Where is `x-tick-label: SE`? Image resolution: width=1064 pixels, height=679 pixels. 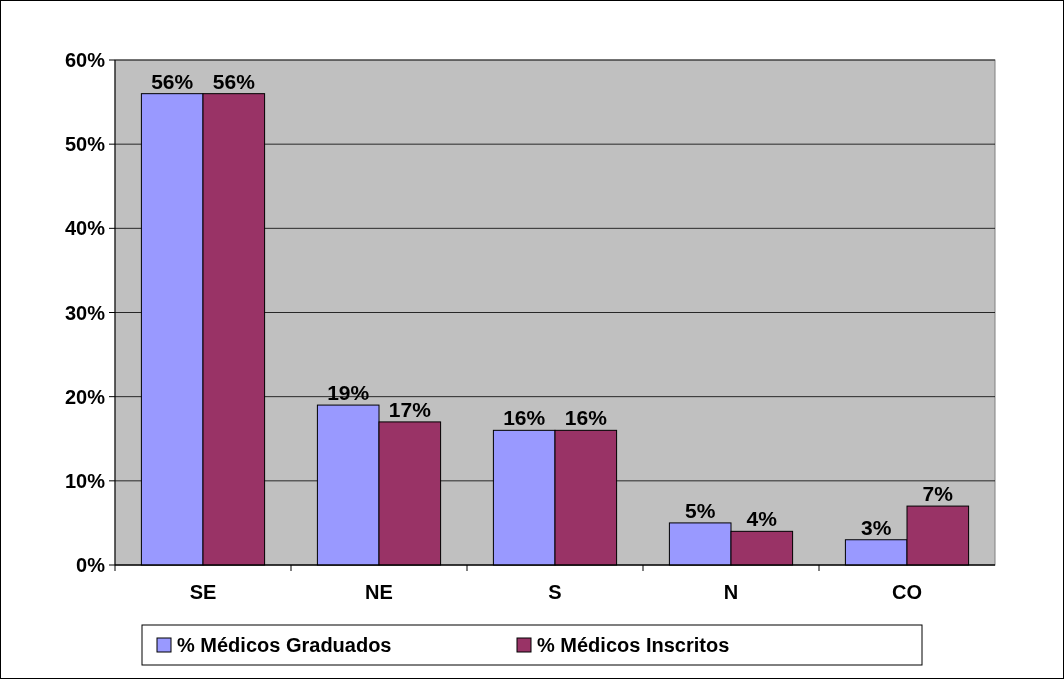
x-tick-label: SE is located at coordinates (203, 592).